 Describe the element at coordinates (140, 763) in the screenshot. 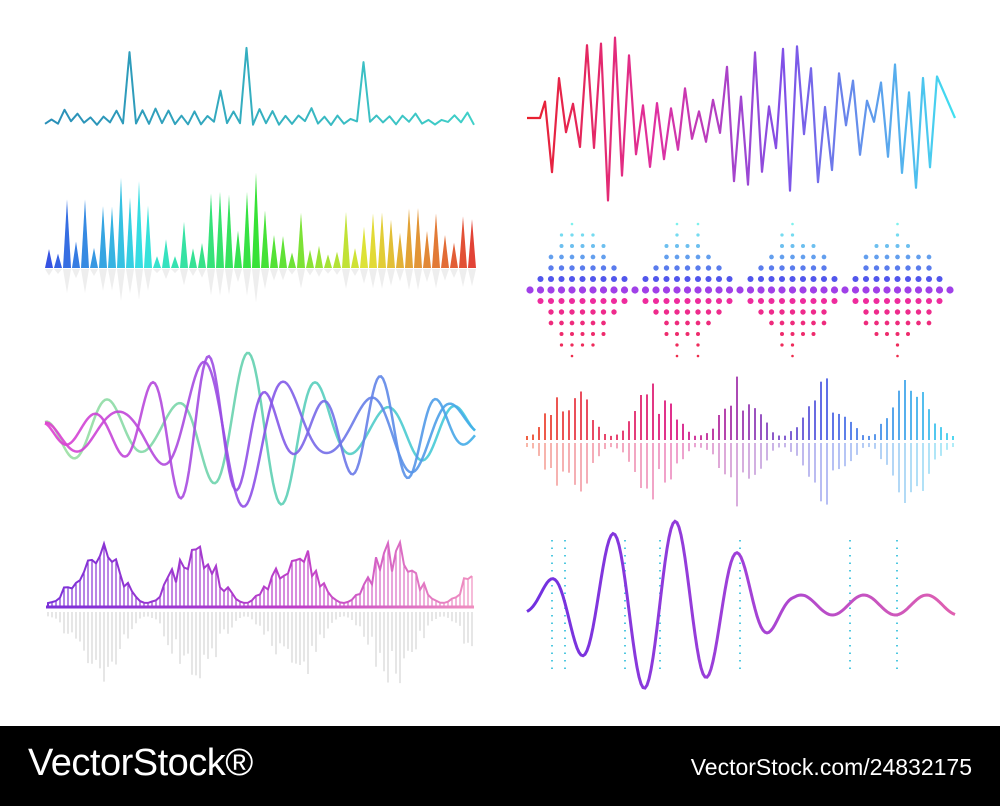

I see `brand: VectorStock®` at that location.